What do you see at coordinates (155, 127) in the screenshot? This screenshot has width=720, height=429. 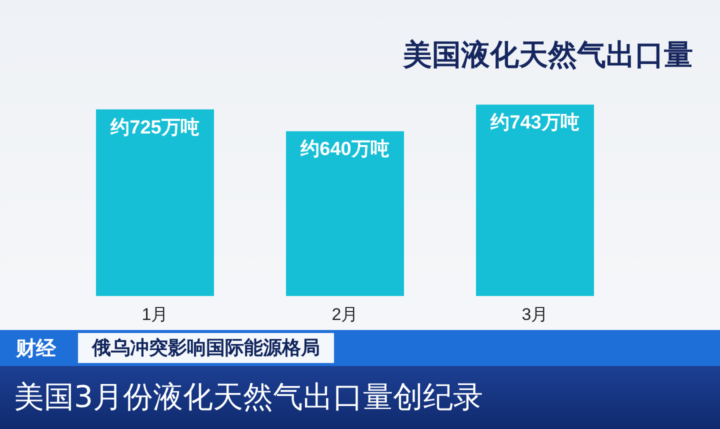 I see `data-label: 约725万吨` at bounding box center [155, 127].